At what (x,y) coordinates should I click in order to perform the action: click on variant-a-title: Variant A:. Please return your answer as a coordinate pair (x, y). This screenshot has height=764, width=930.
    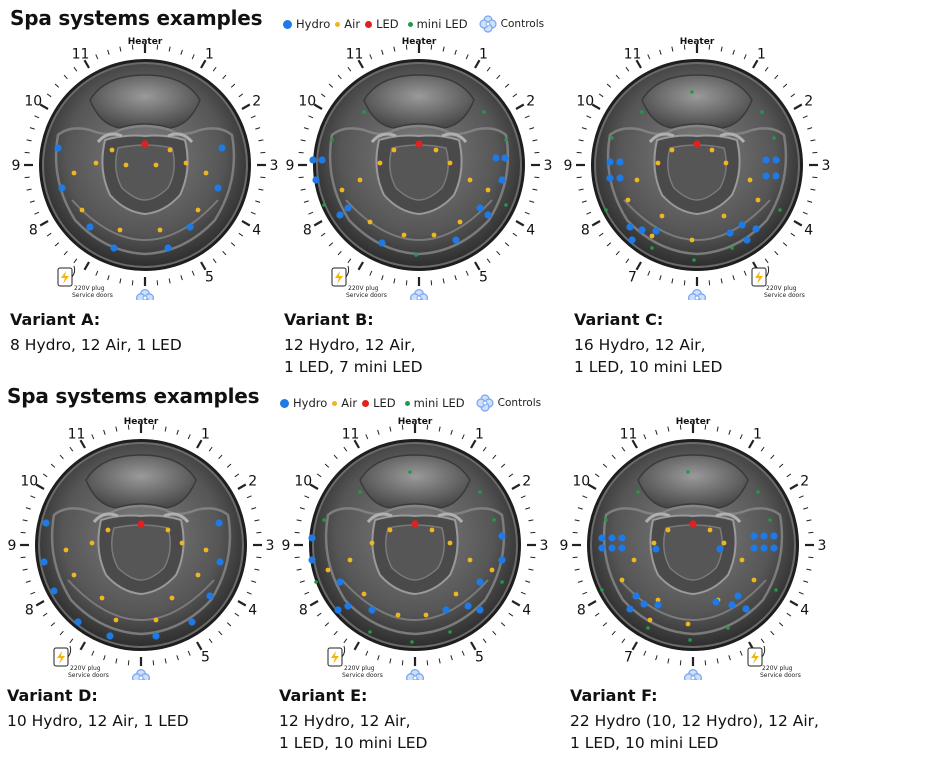
    Looking at the image, I should click on (55, 319).